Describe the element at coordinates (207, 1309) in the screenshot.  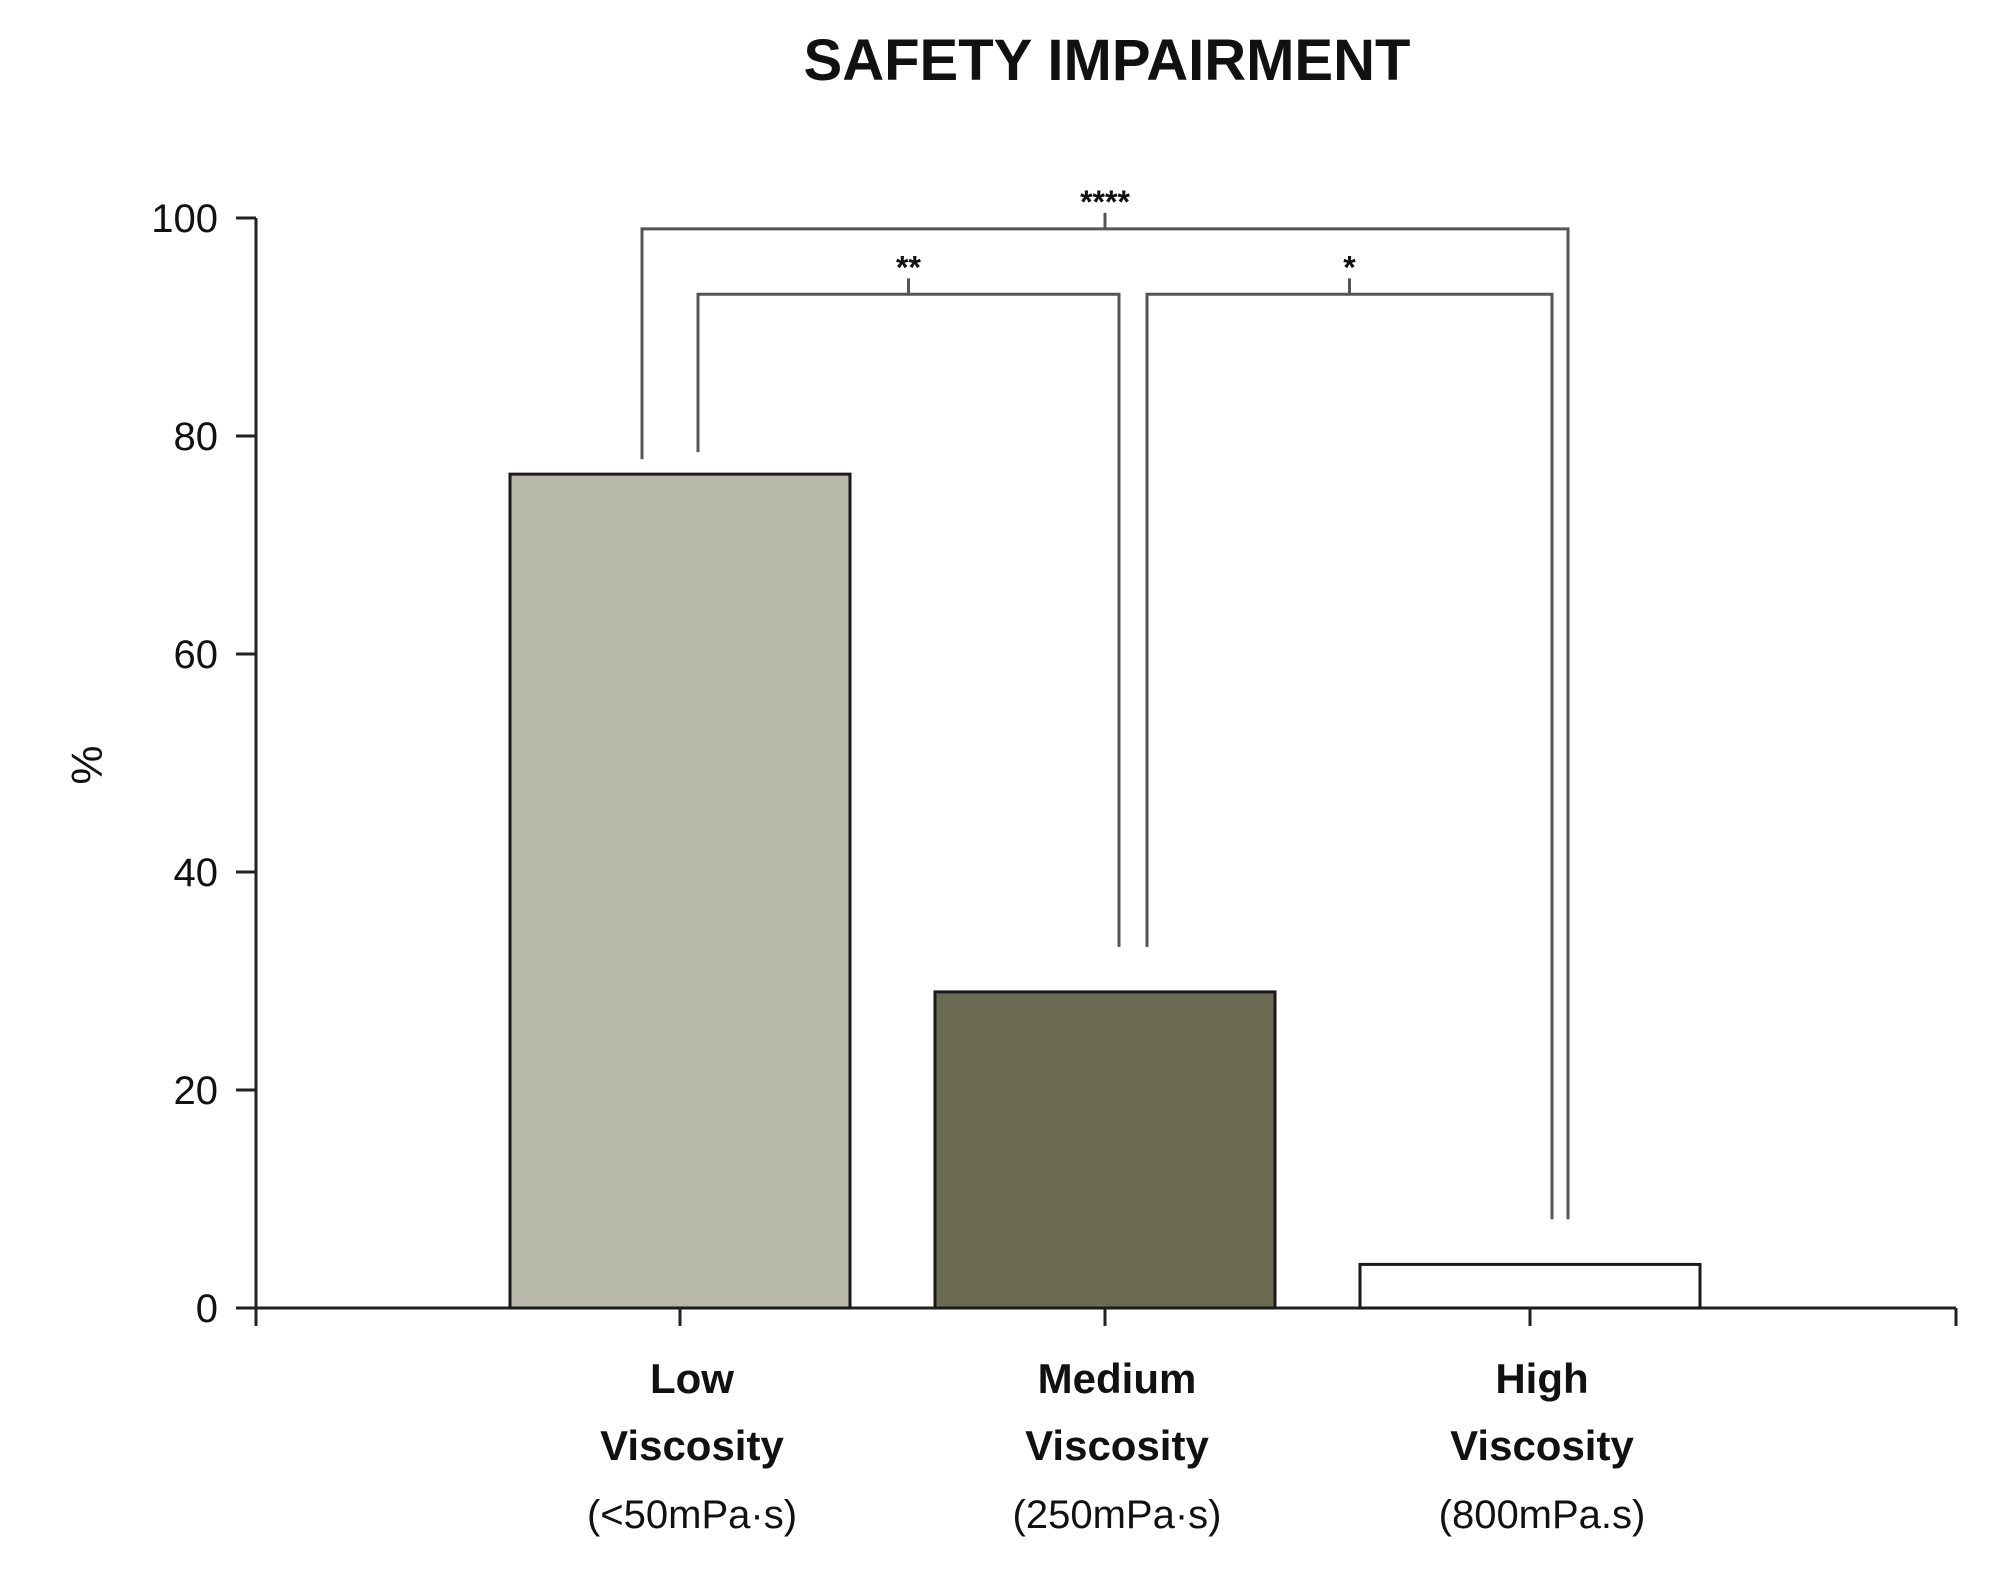
I see `y-tick-label: 0` at that location.